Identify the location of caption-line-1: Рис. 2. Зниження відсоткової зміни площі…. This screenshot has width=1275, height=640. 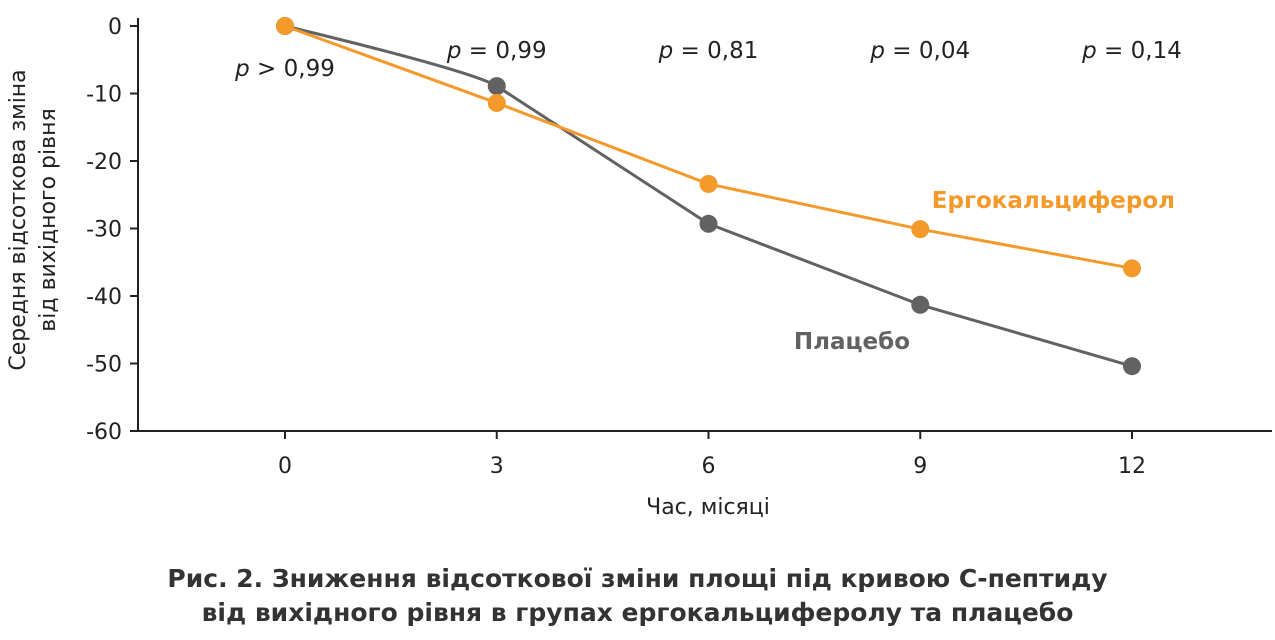
(637, 578).